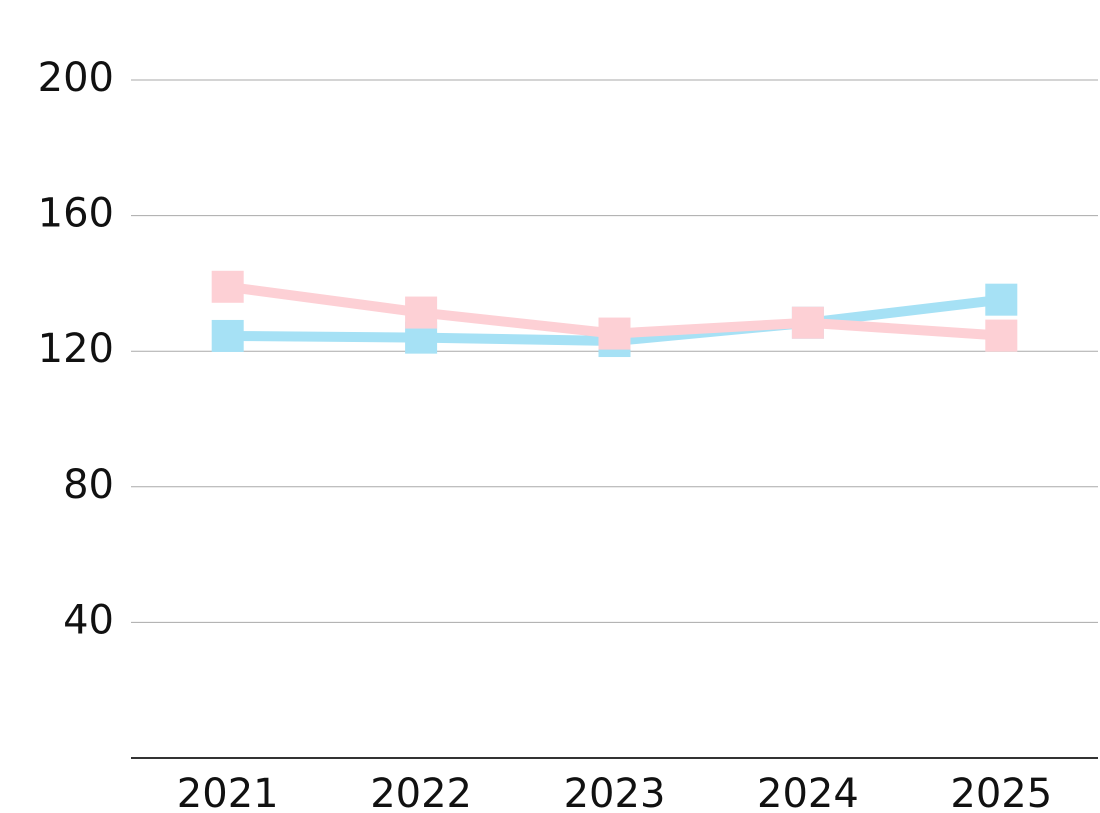 This screenshot has width=1100, height=813. I want to click on y-tick-label: 120, so click(76, 349).